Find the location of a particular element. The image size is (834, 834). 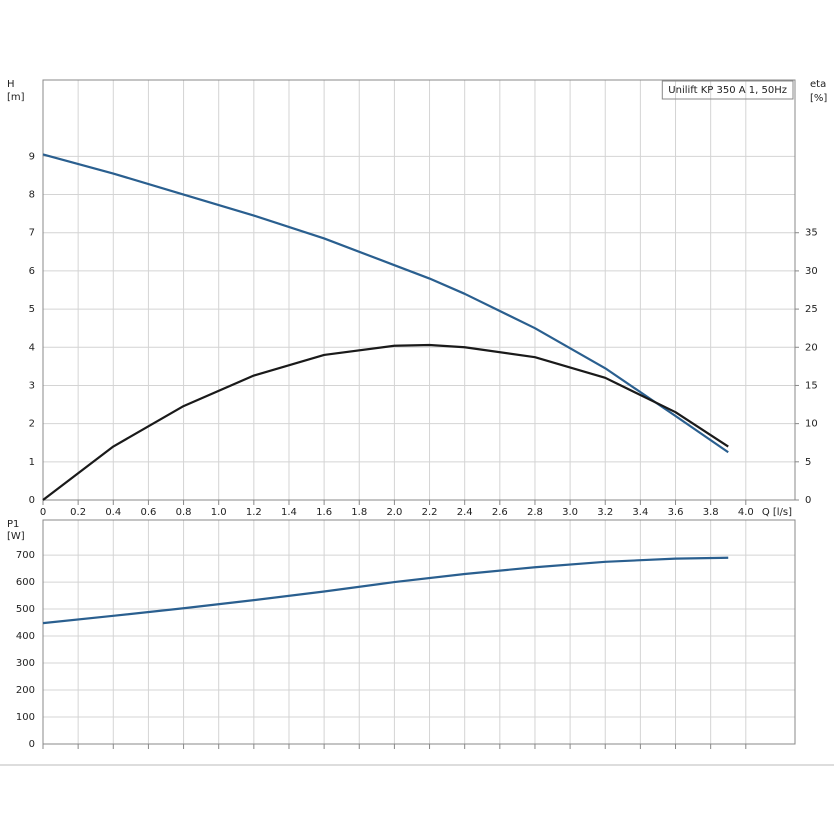

y-tick-label: 5 is located at coordinates (32, 309).